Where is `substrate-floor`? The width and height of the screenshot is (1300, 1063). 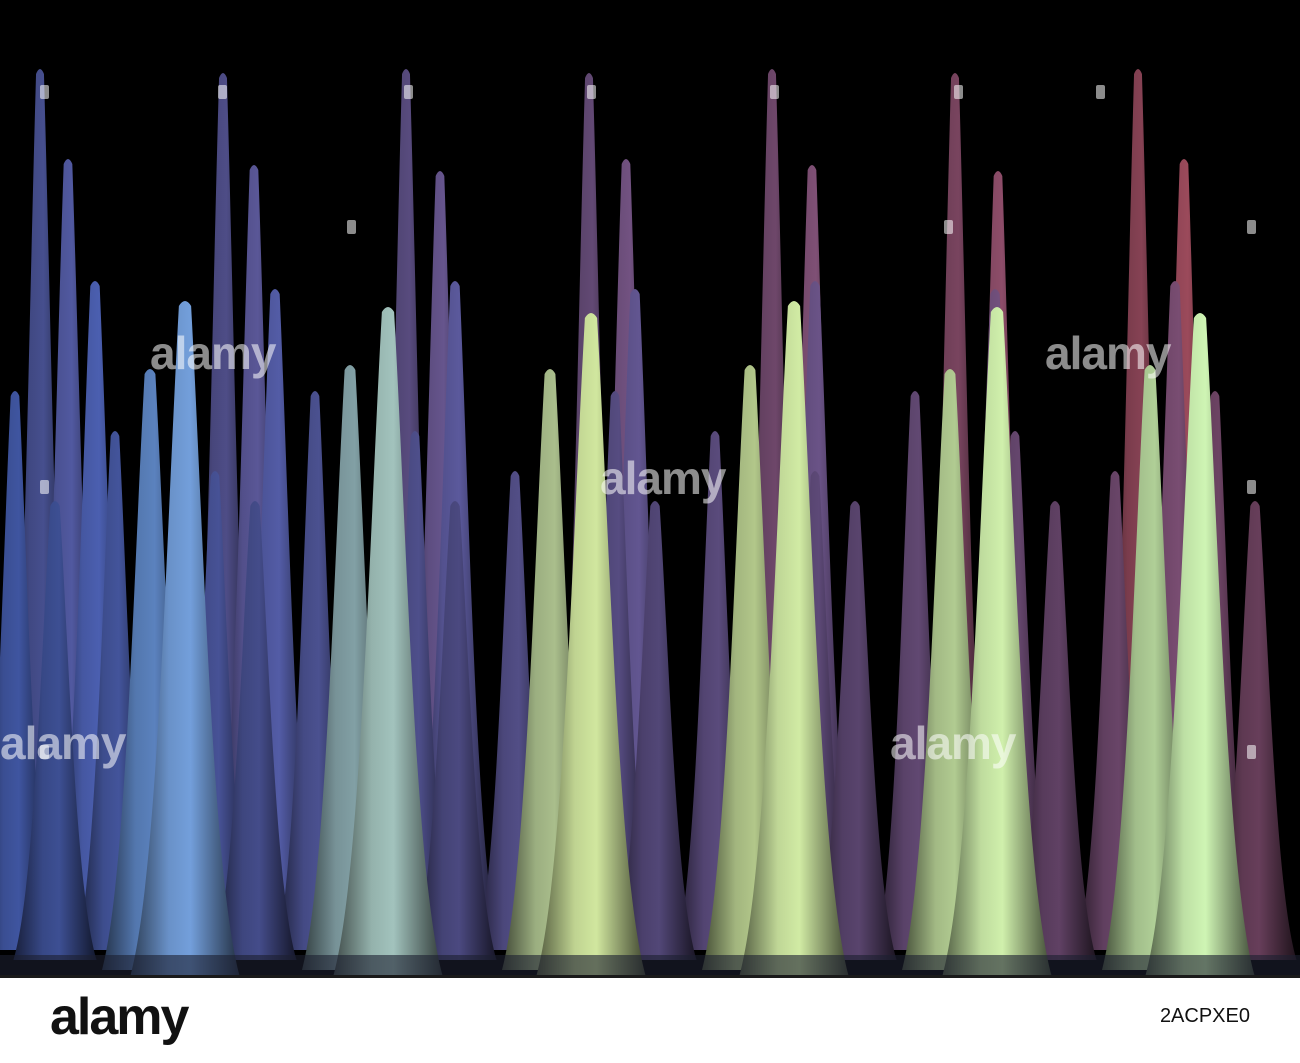
substrate-floor is located at coordinates (650, 965).